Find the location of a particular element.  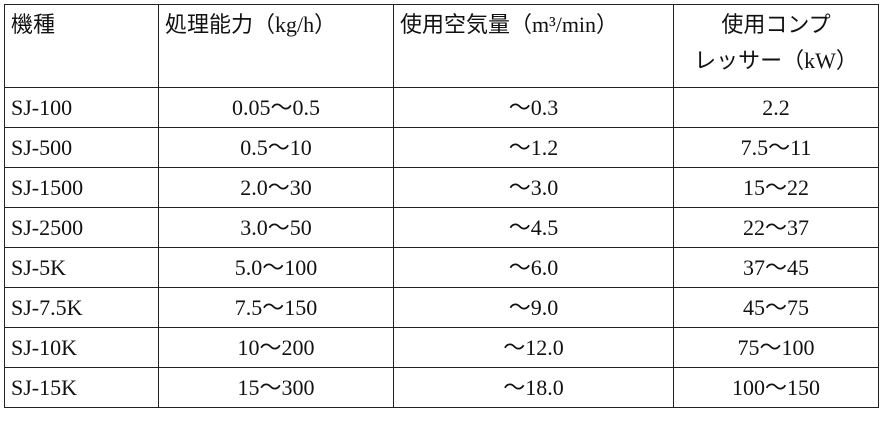

value-cell: 0.5～10 is located at coordinates (276, 147).